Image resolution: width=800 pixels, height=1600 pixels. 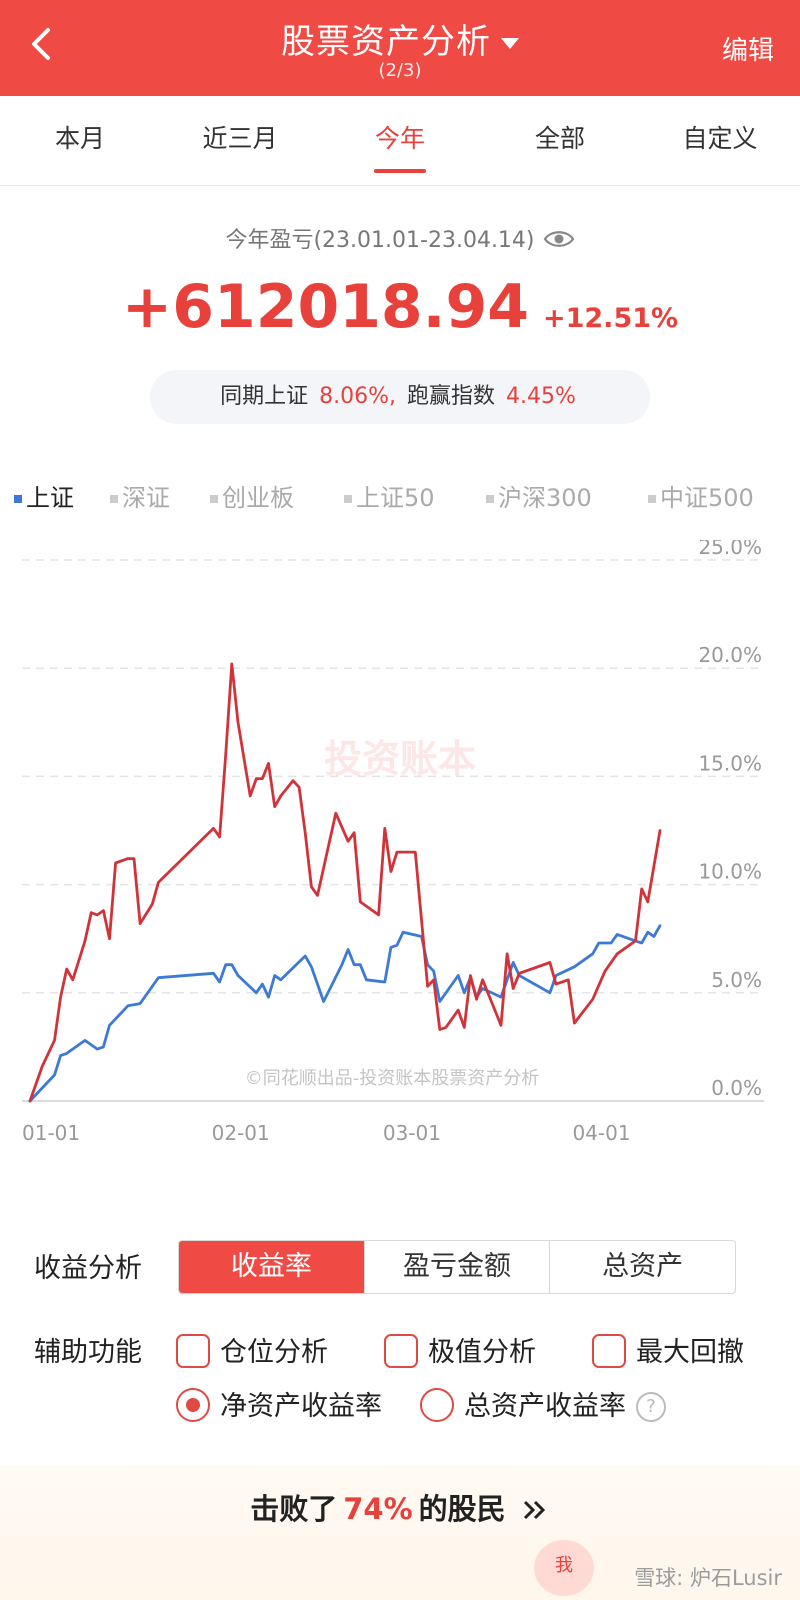 I want to click on beat-text: 击败了 74% 的股民, so click(x=400, y=1507).